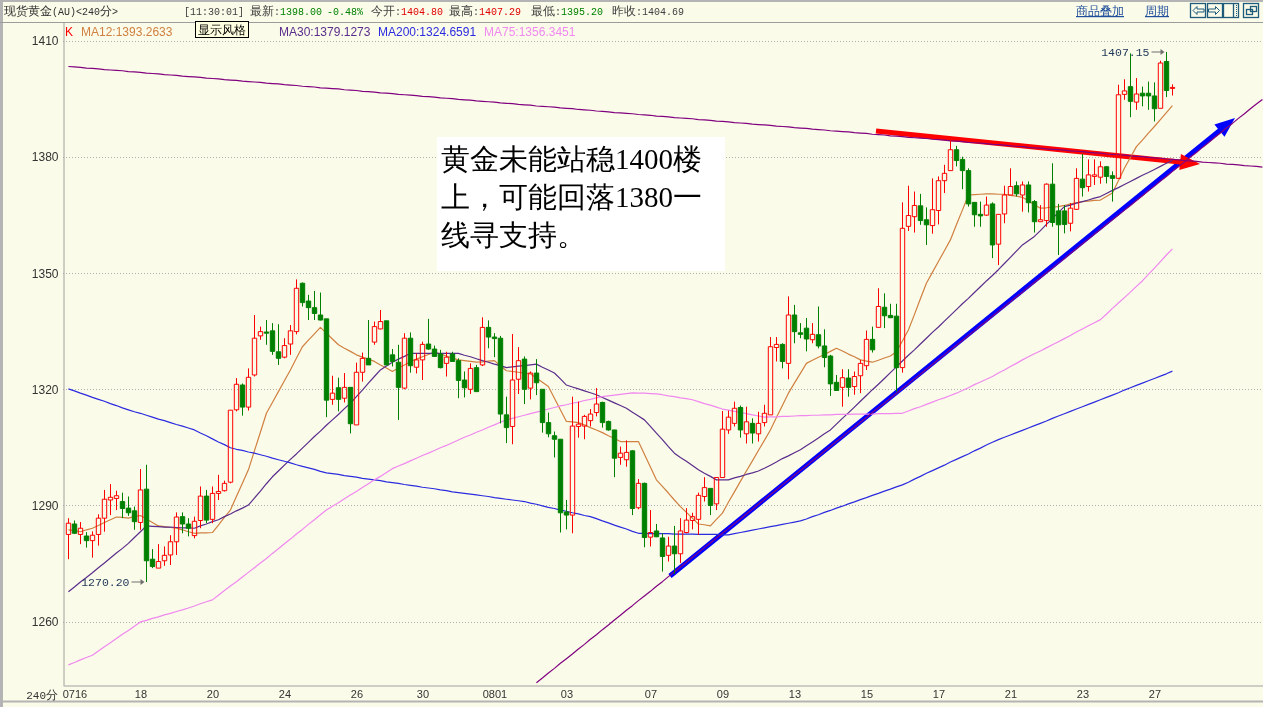  I want to click on x-tick-label: 18, so click(141, 694).